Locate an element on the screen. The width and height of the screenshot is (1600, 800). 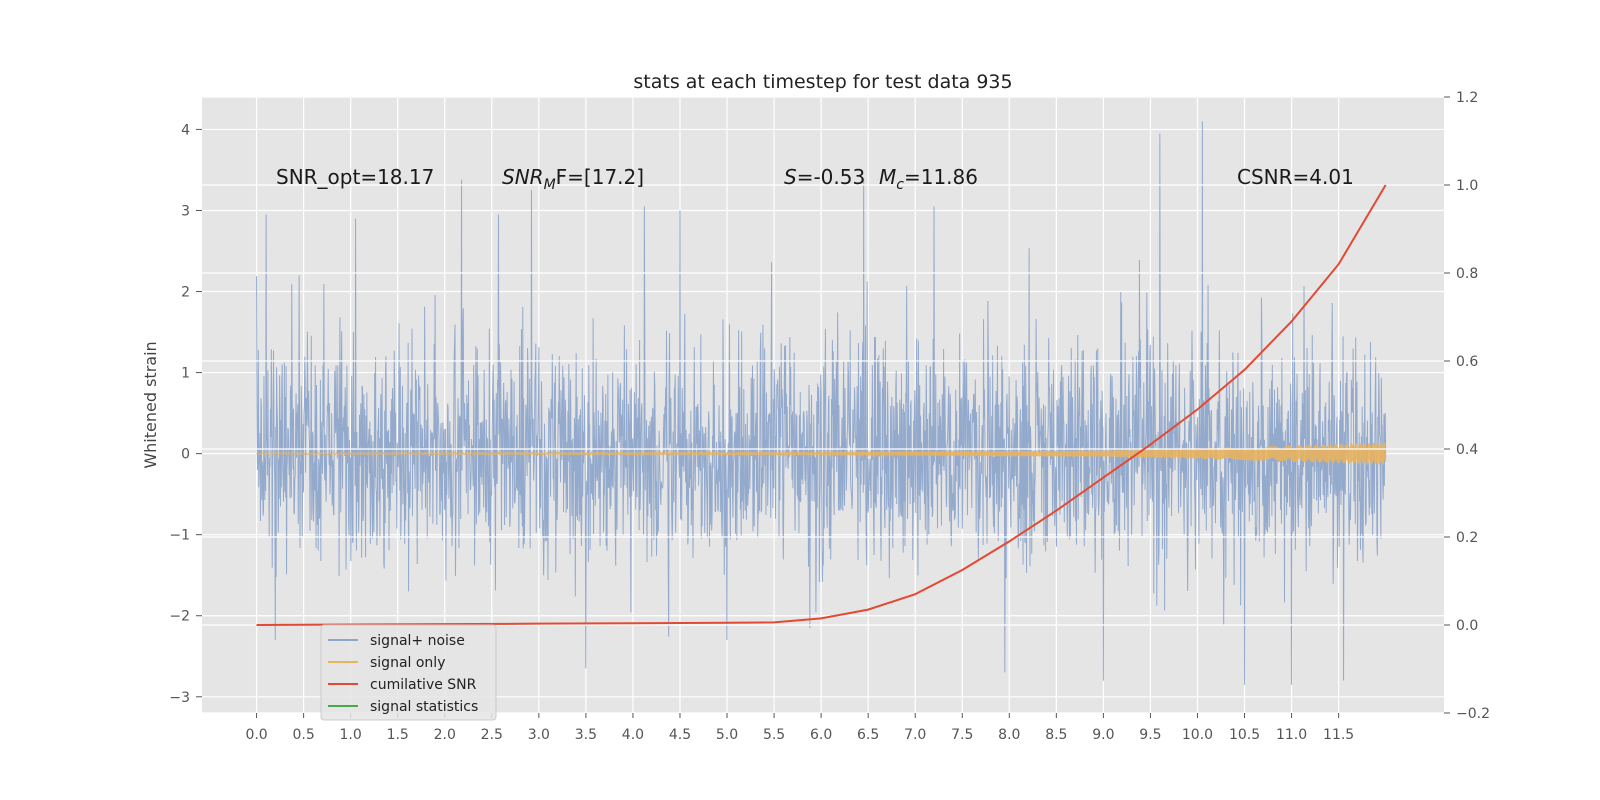
annotation-mc-sub: c is located at coordinates (900, 185).